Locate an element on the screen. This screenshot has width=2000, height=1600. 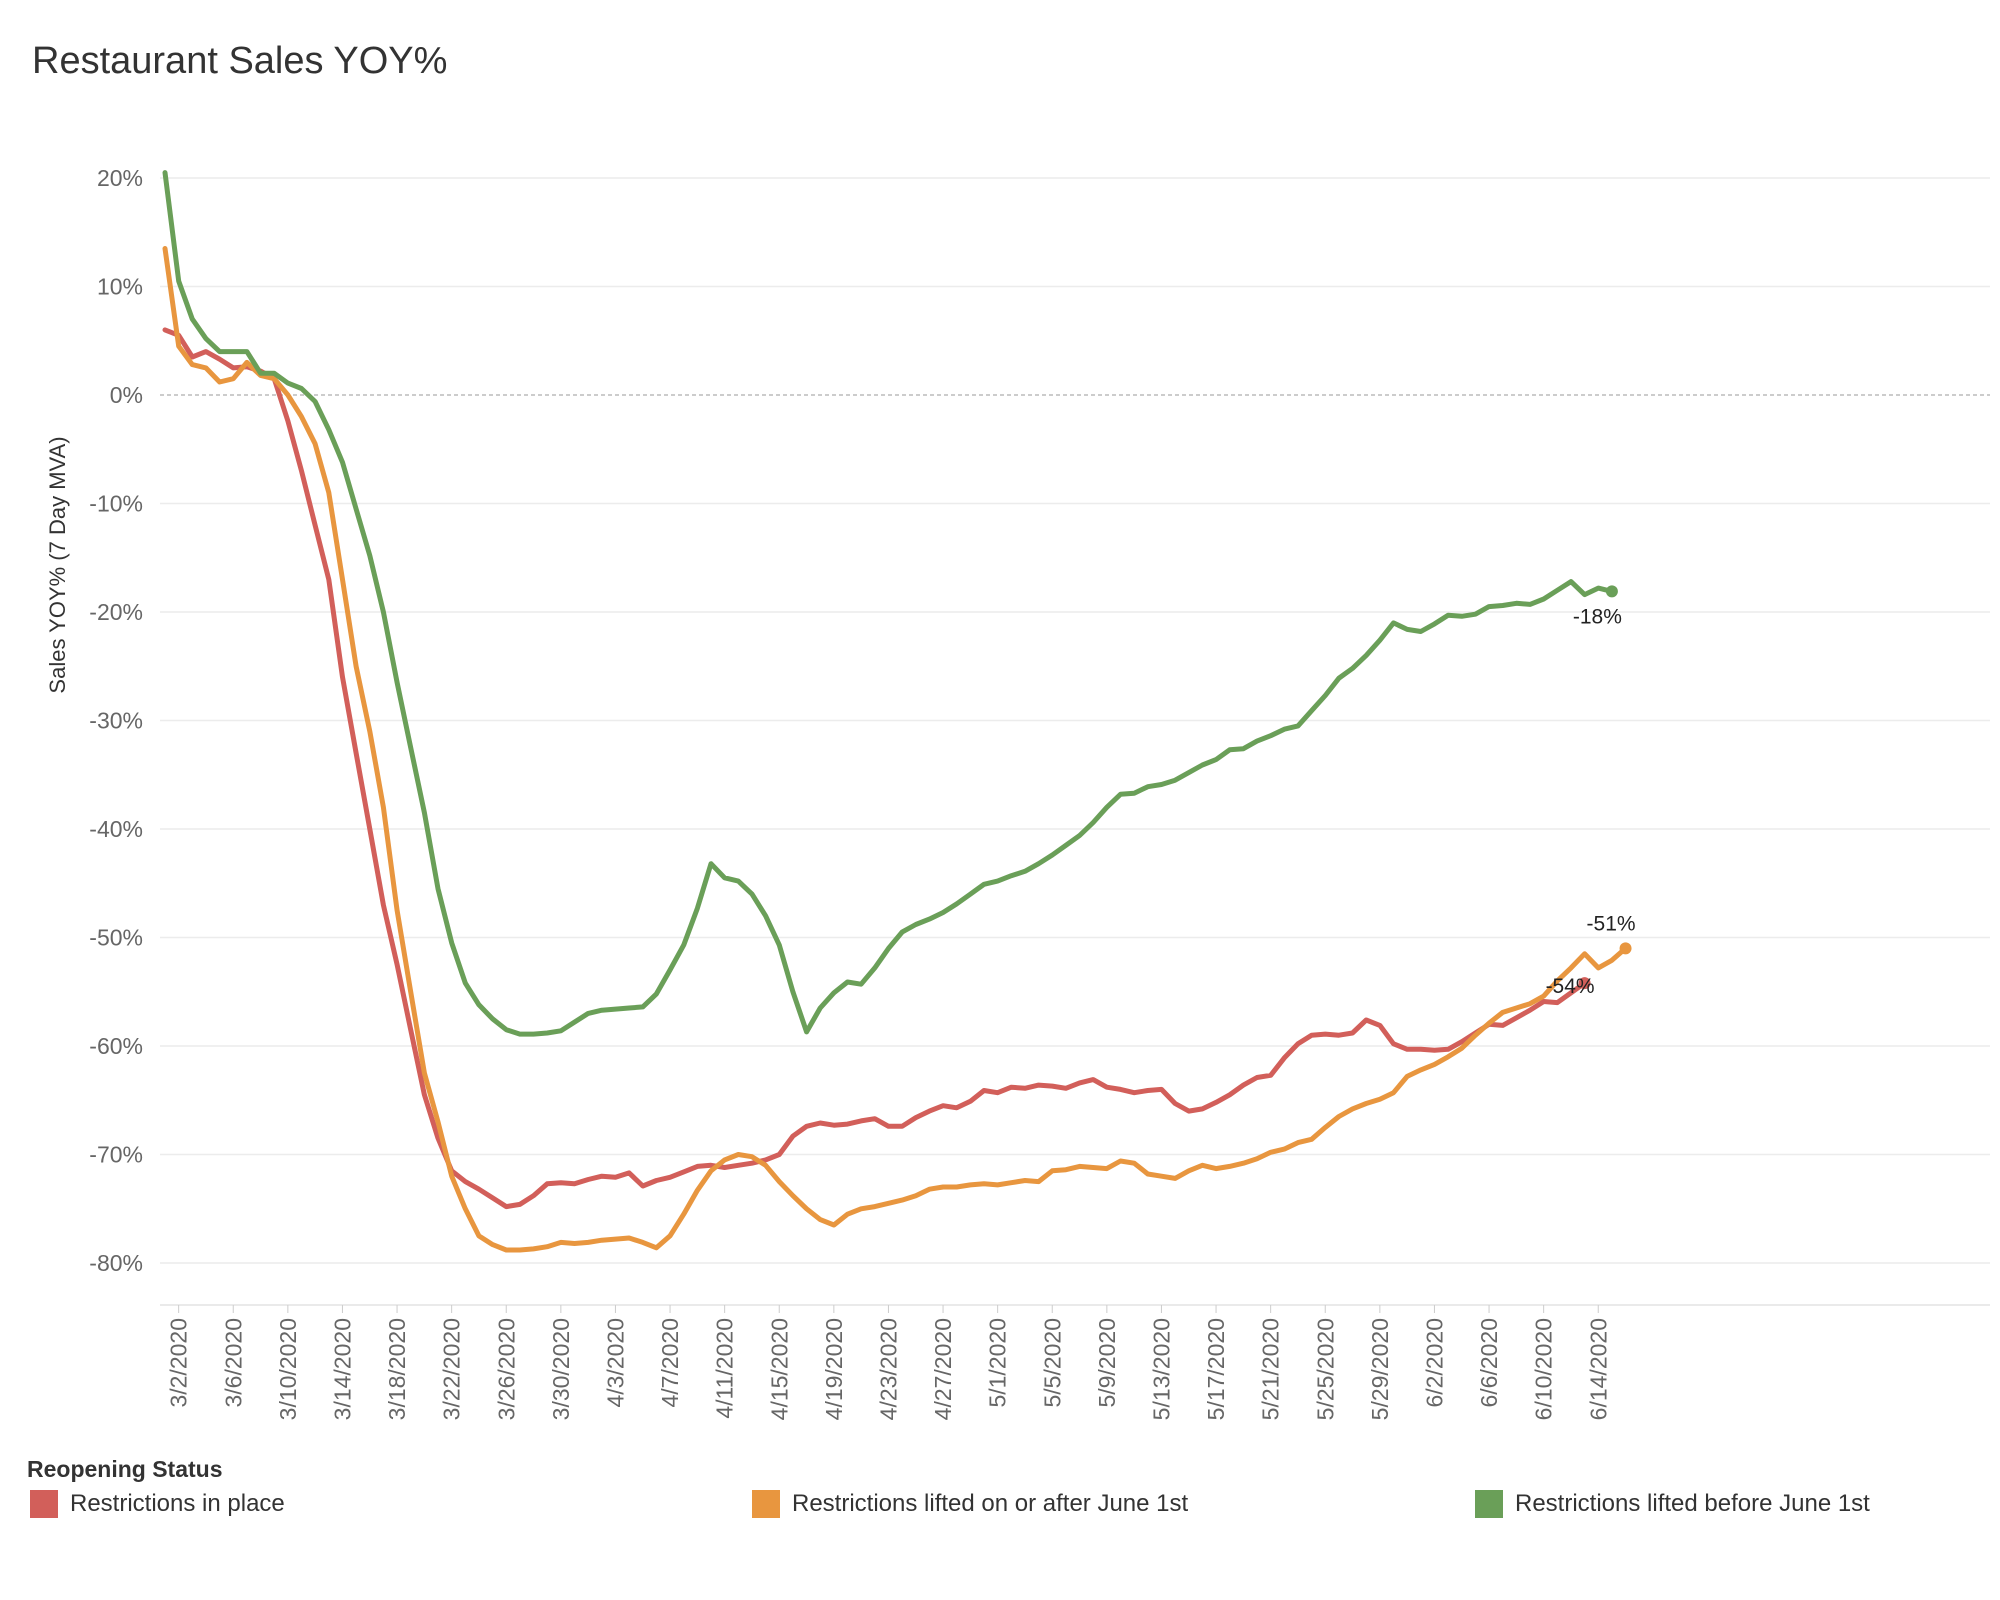
x-tick-label: 5/13/2020 is located at coordinates (1161, 1369).